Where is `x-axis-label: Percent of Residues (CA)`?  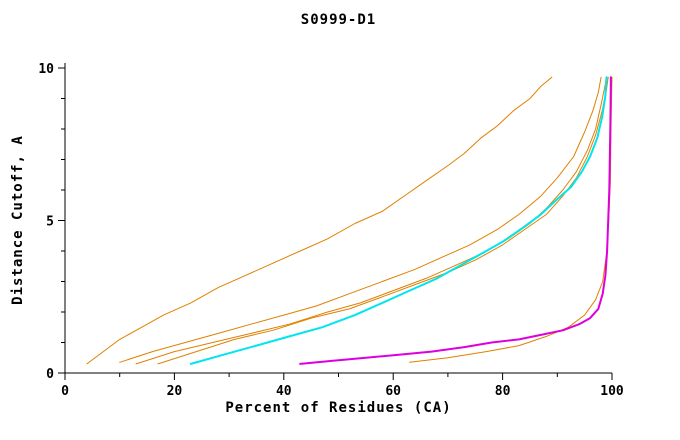 x-axis-label: Percent of Residues (CA) is located at coordinates (338, 408).